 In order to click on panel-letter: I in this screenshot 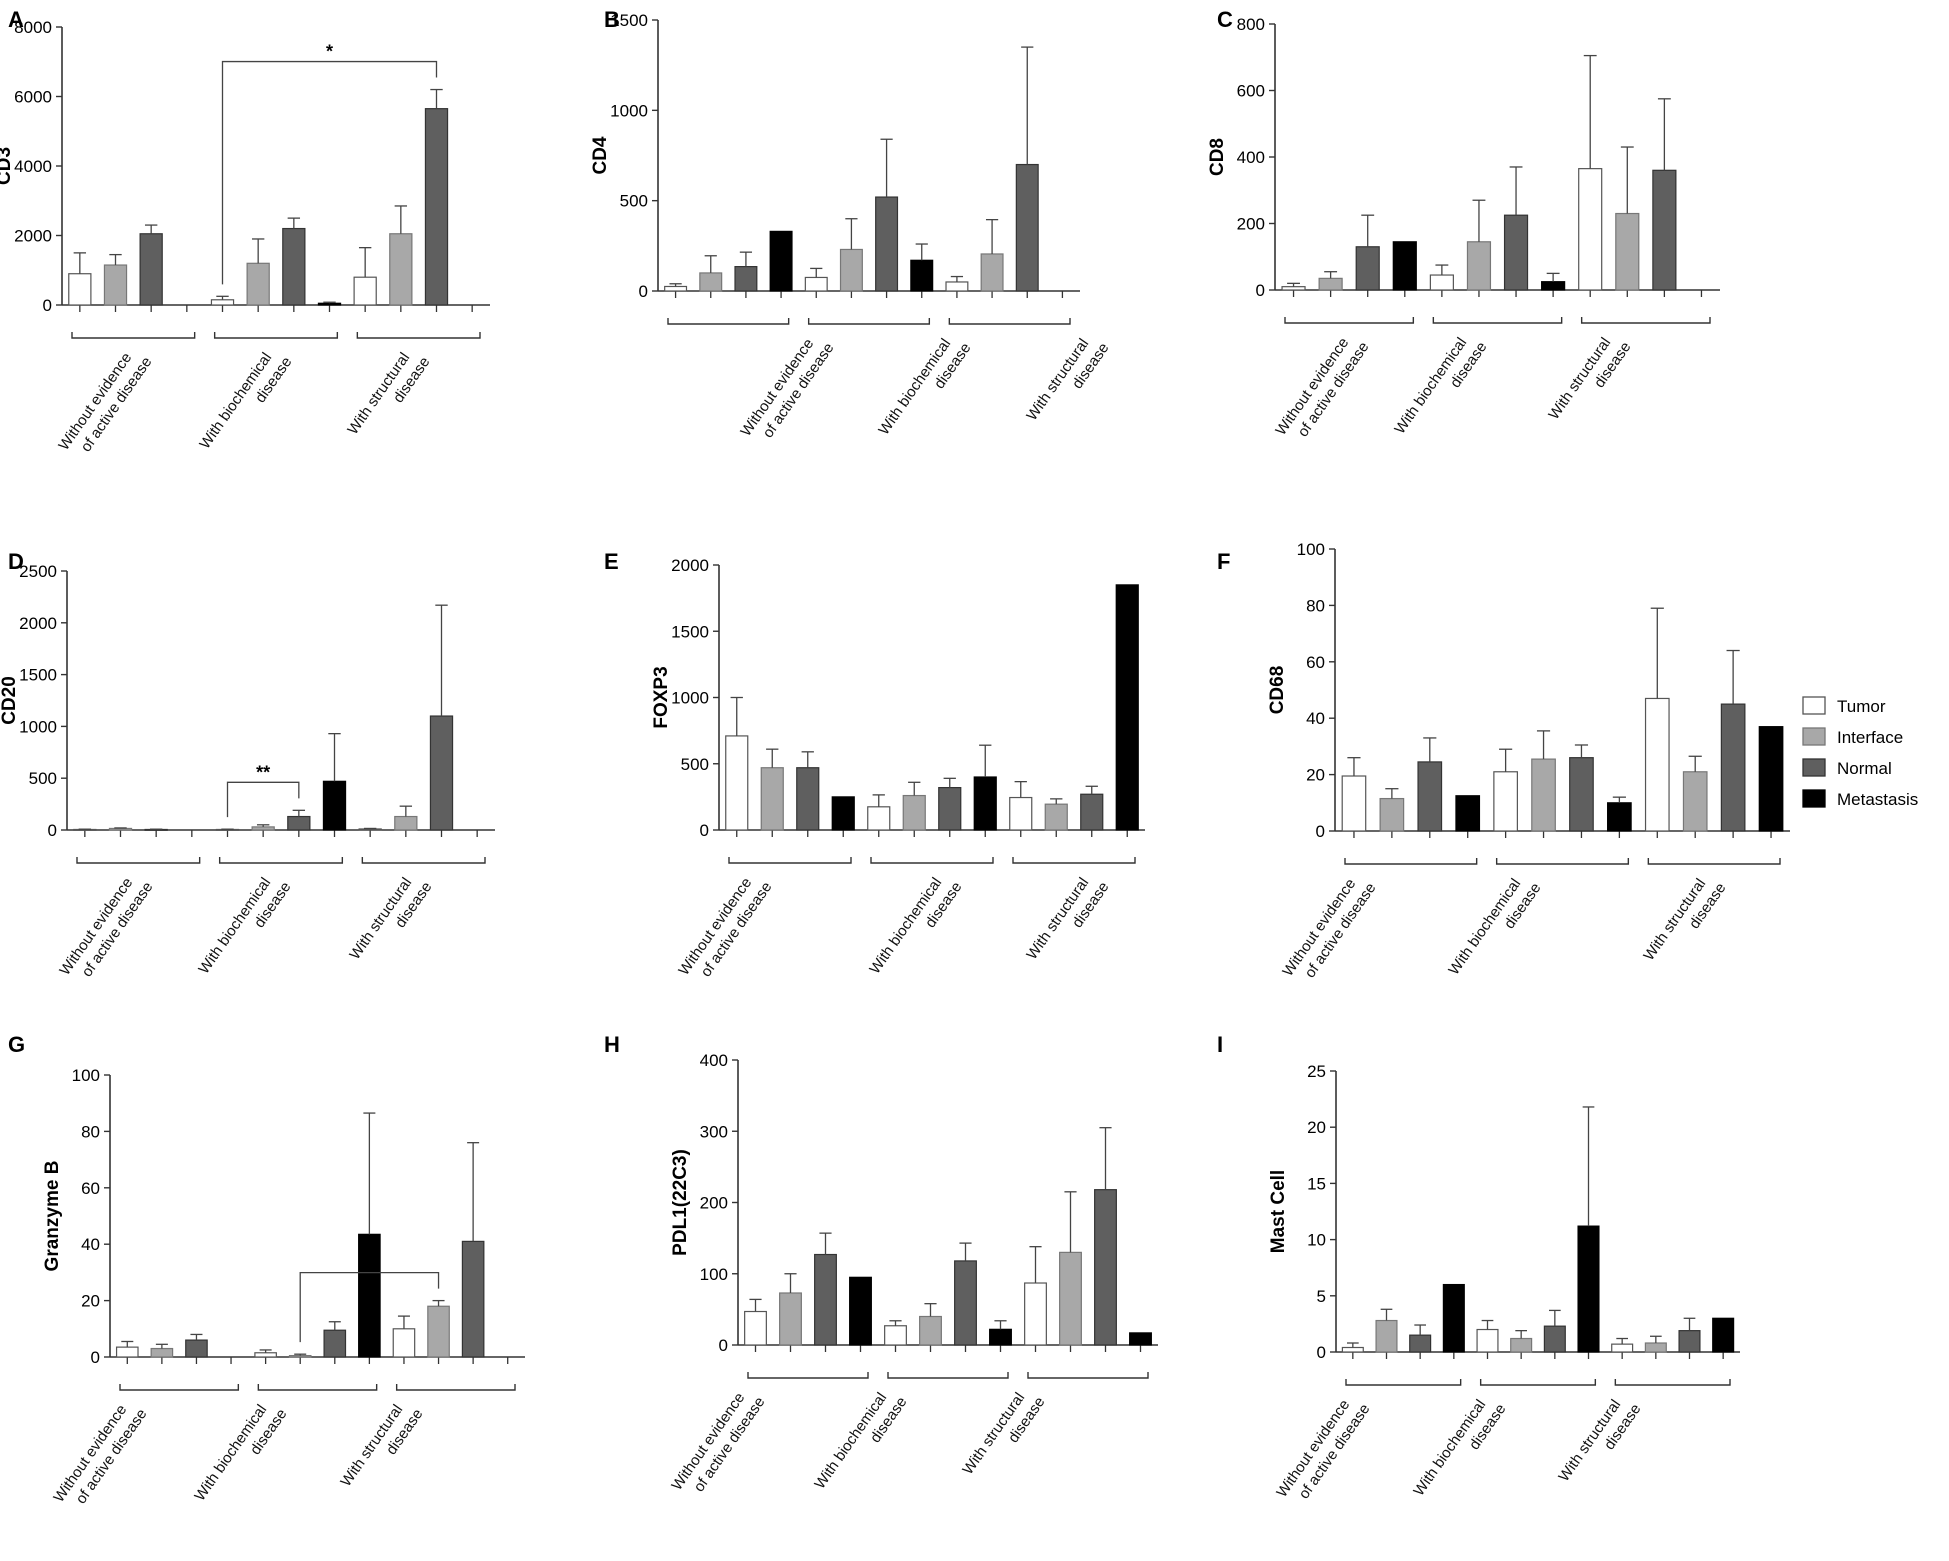, I will do `click(1220, 1044)`.